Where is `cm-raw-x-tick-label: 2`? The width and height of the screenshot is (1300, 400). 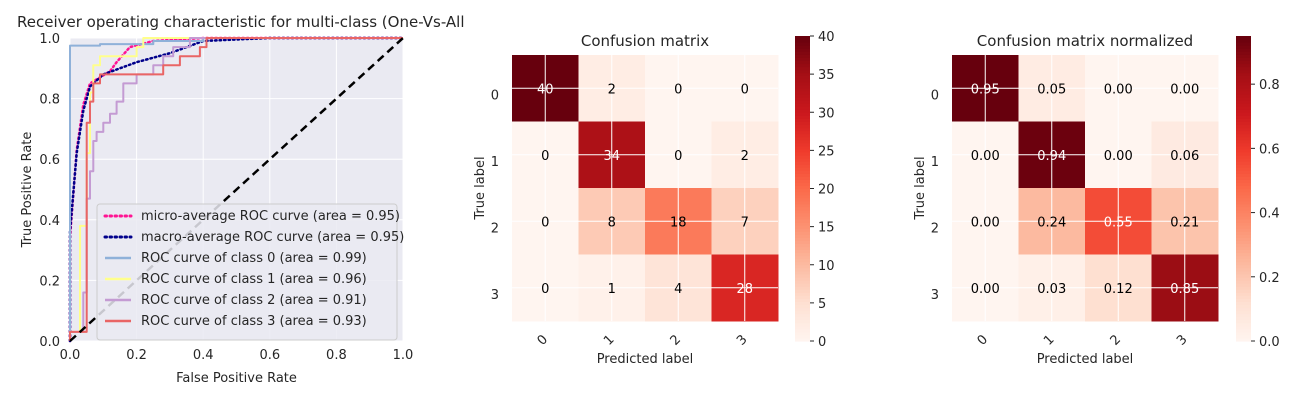 cm-raw-x-tick-label: 2 is located at coordinates (676, 340).